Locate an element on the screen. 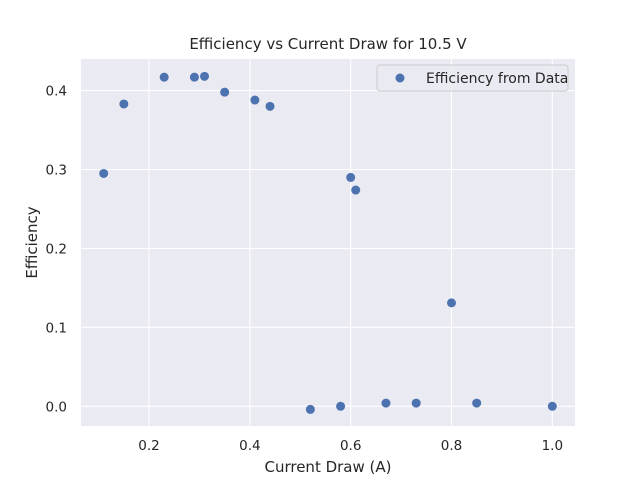 The image size is (640, 480). y-axis-label: Efficiency is located at coordinates (32, 242).